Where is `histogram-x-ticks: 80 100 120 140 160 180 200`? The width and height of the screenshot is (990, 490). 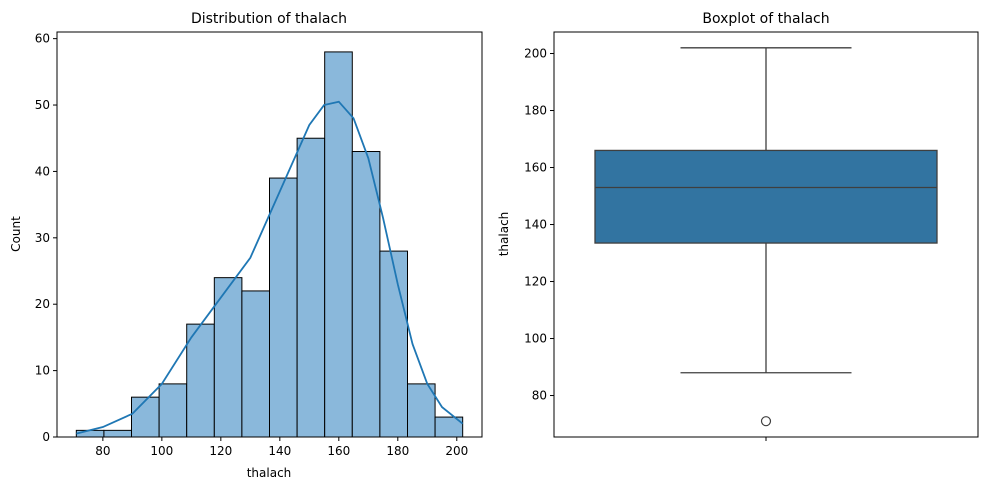
histogram-x-ticks: 80 100 120 140 160 180 200 is located at coordinates (281, 447).